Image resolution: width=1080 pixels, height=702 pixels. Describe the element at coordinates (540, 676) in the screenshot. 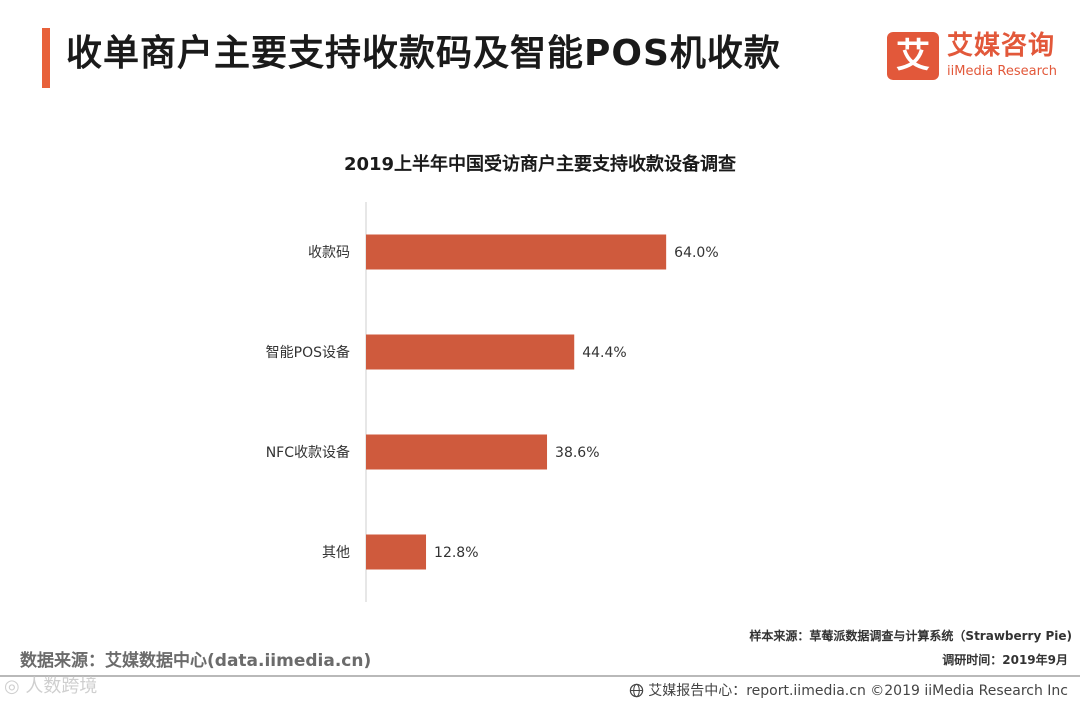

I see `footer-divider` at that location.